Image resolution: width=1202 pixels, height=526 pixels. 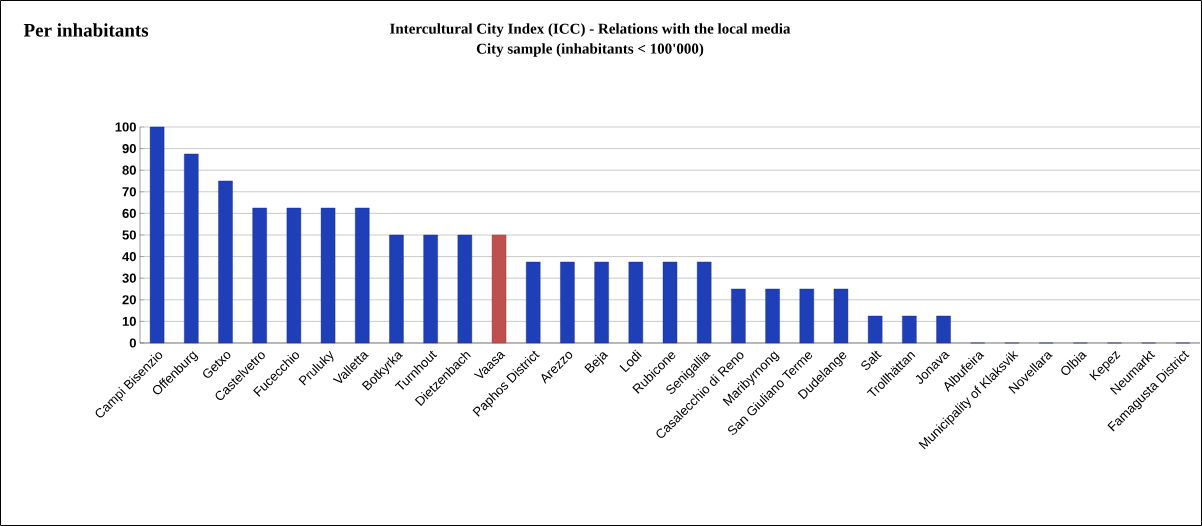 What do you see at coordinates (129, 300) in the screenshot?
I see `y-tick-label: 20` at bounding box center [129, 300].